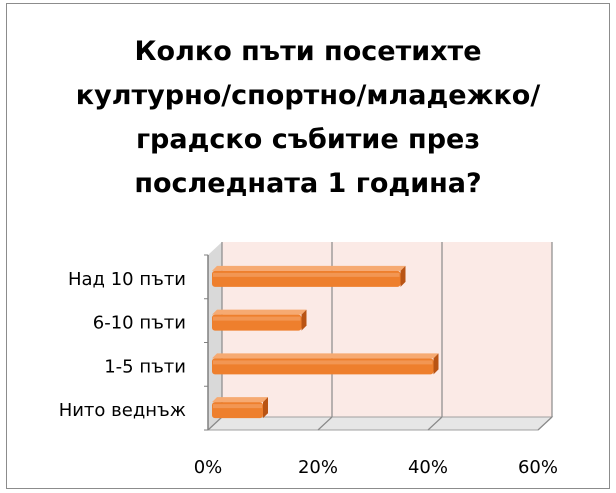  Describe the element at coordinates (127, 279) in the screenshot. I see `y-category-label: Над 10 пъти` at that location.